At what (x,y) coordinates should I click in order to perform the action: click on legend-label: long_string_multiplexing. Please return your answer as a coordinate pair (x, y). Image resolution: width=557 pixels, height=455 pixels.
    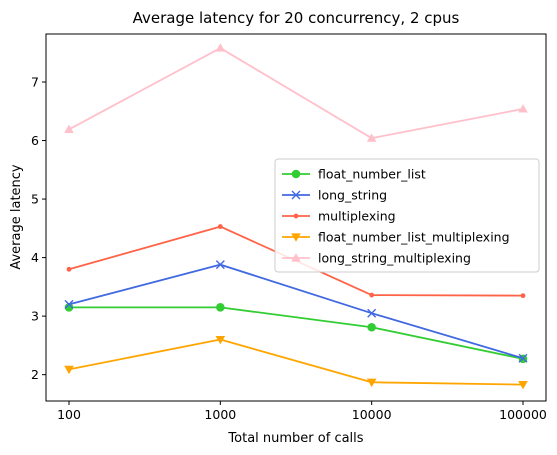
    Looking at the image, I should click on (394, 258).